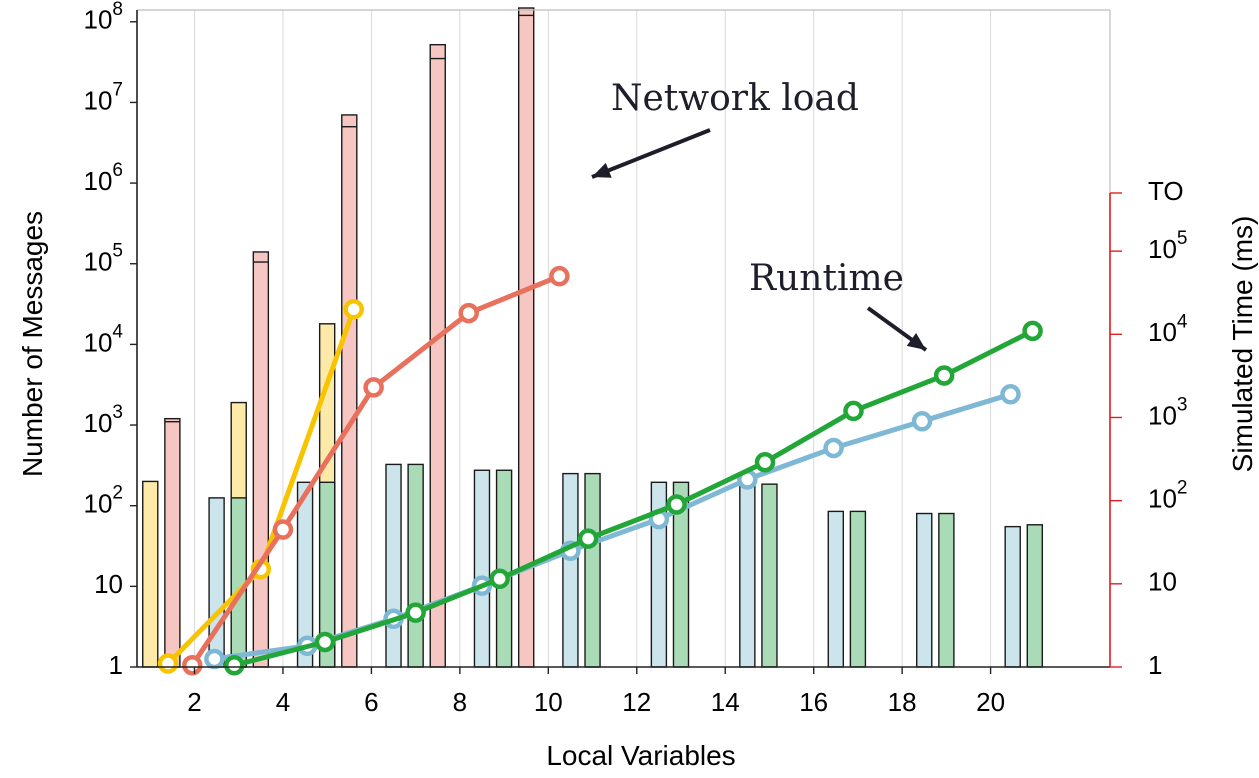 This screenshot has width=1259, height=778. What do you see at coordinates (168, 663) in the screenshot?
I see `point-yellow-1.4` at bounding box center [168, 663].